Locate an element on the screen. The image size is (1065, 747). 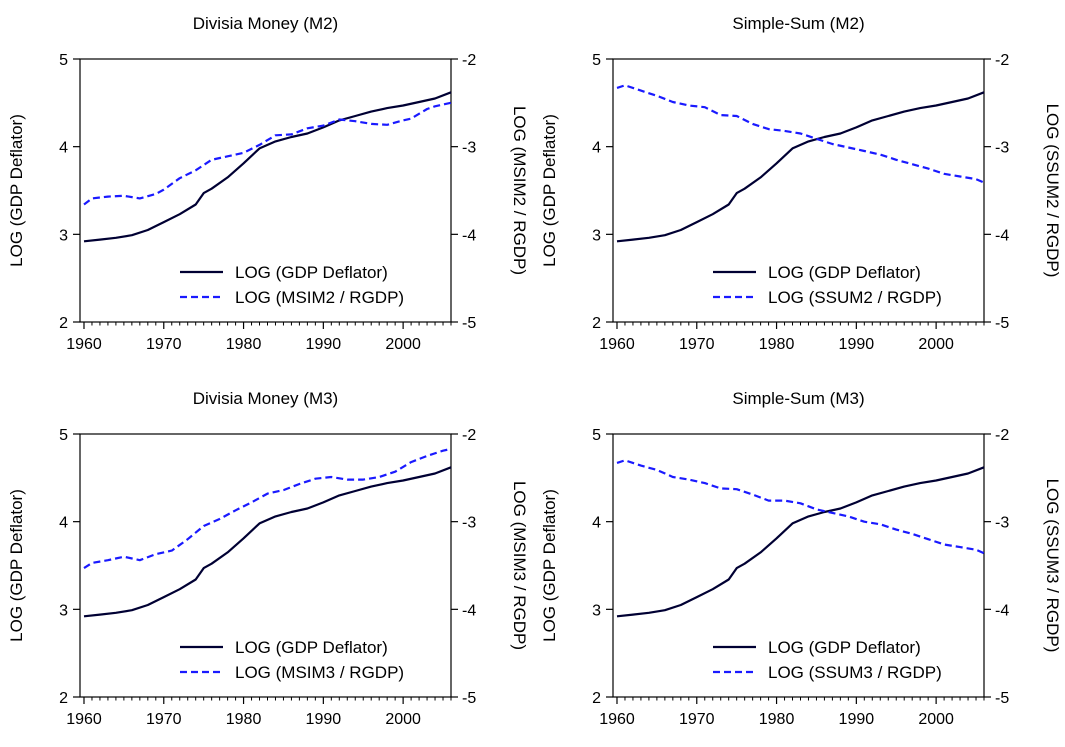
chart-title: Simple-Sum (M2) is located at coordinates (798, 23).